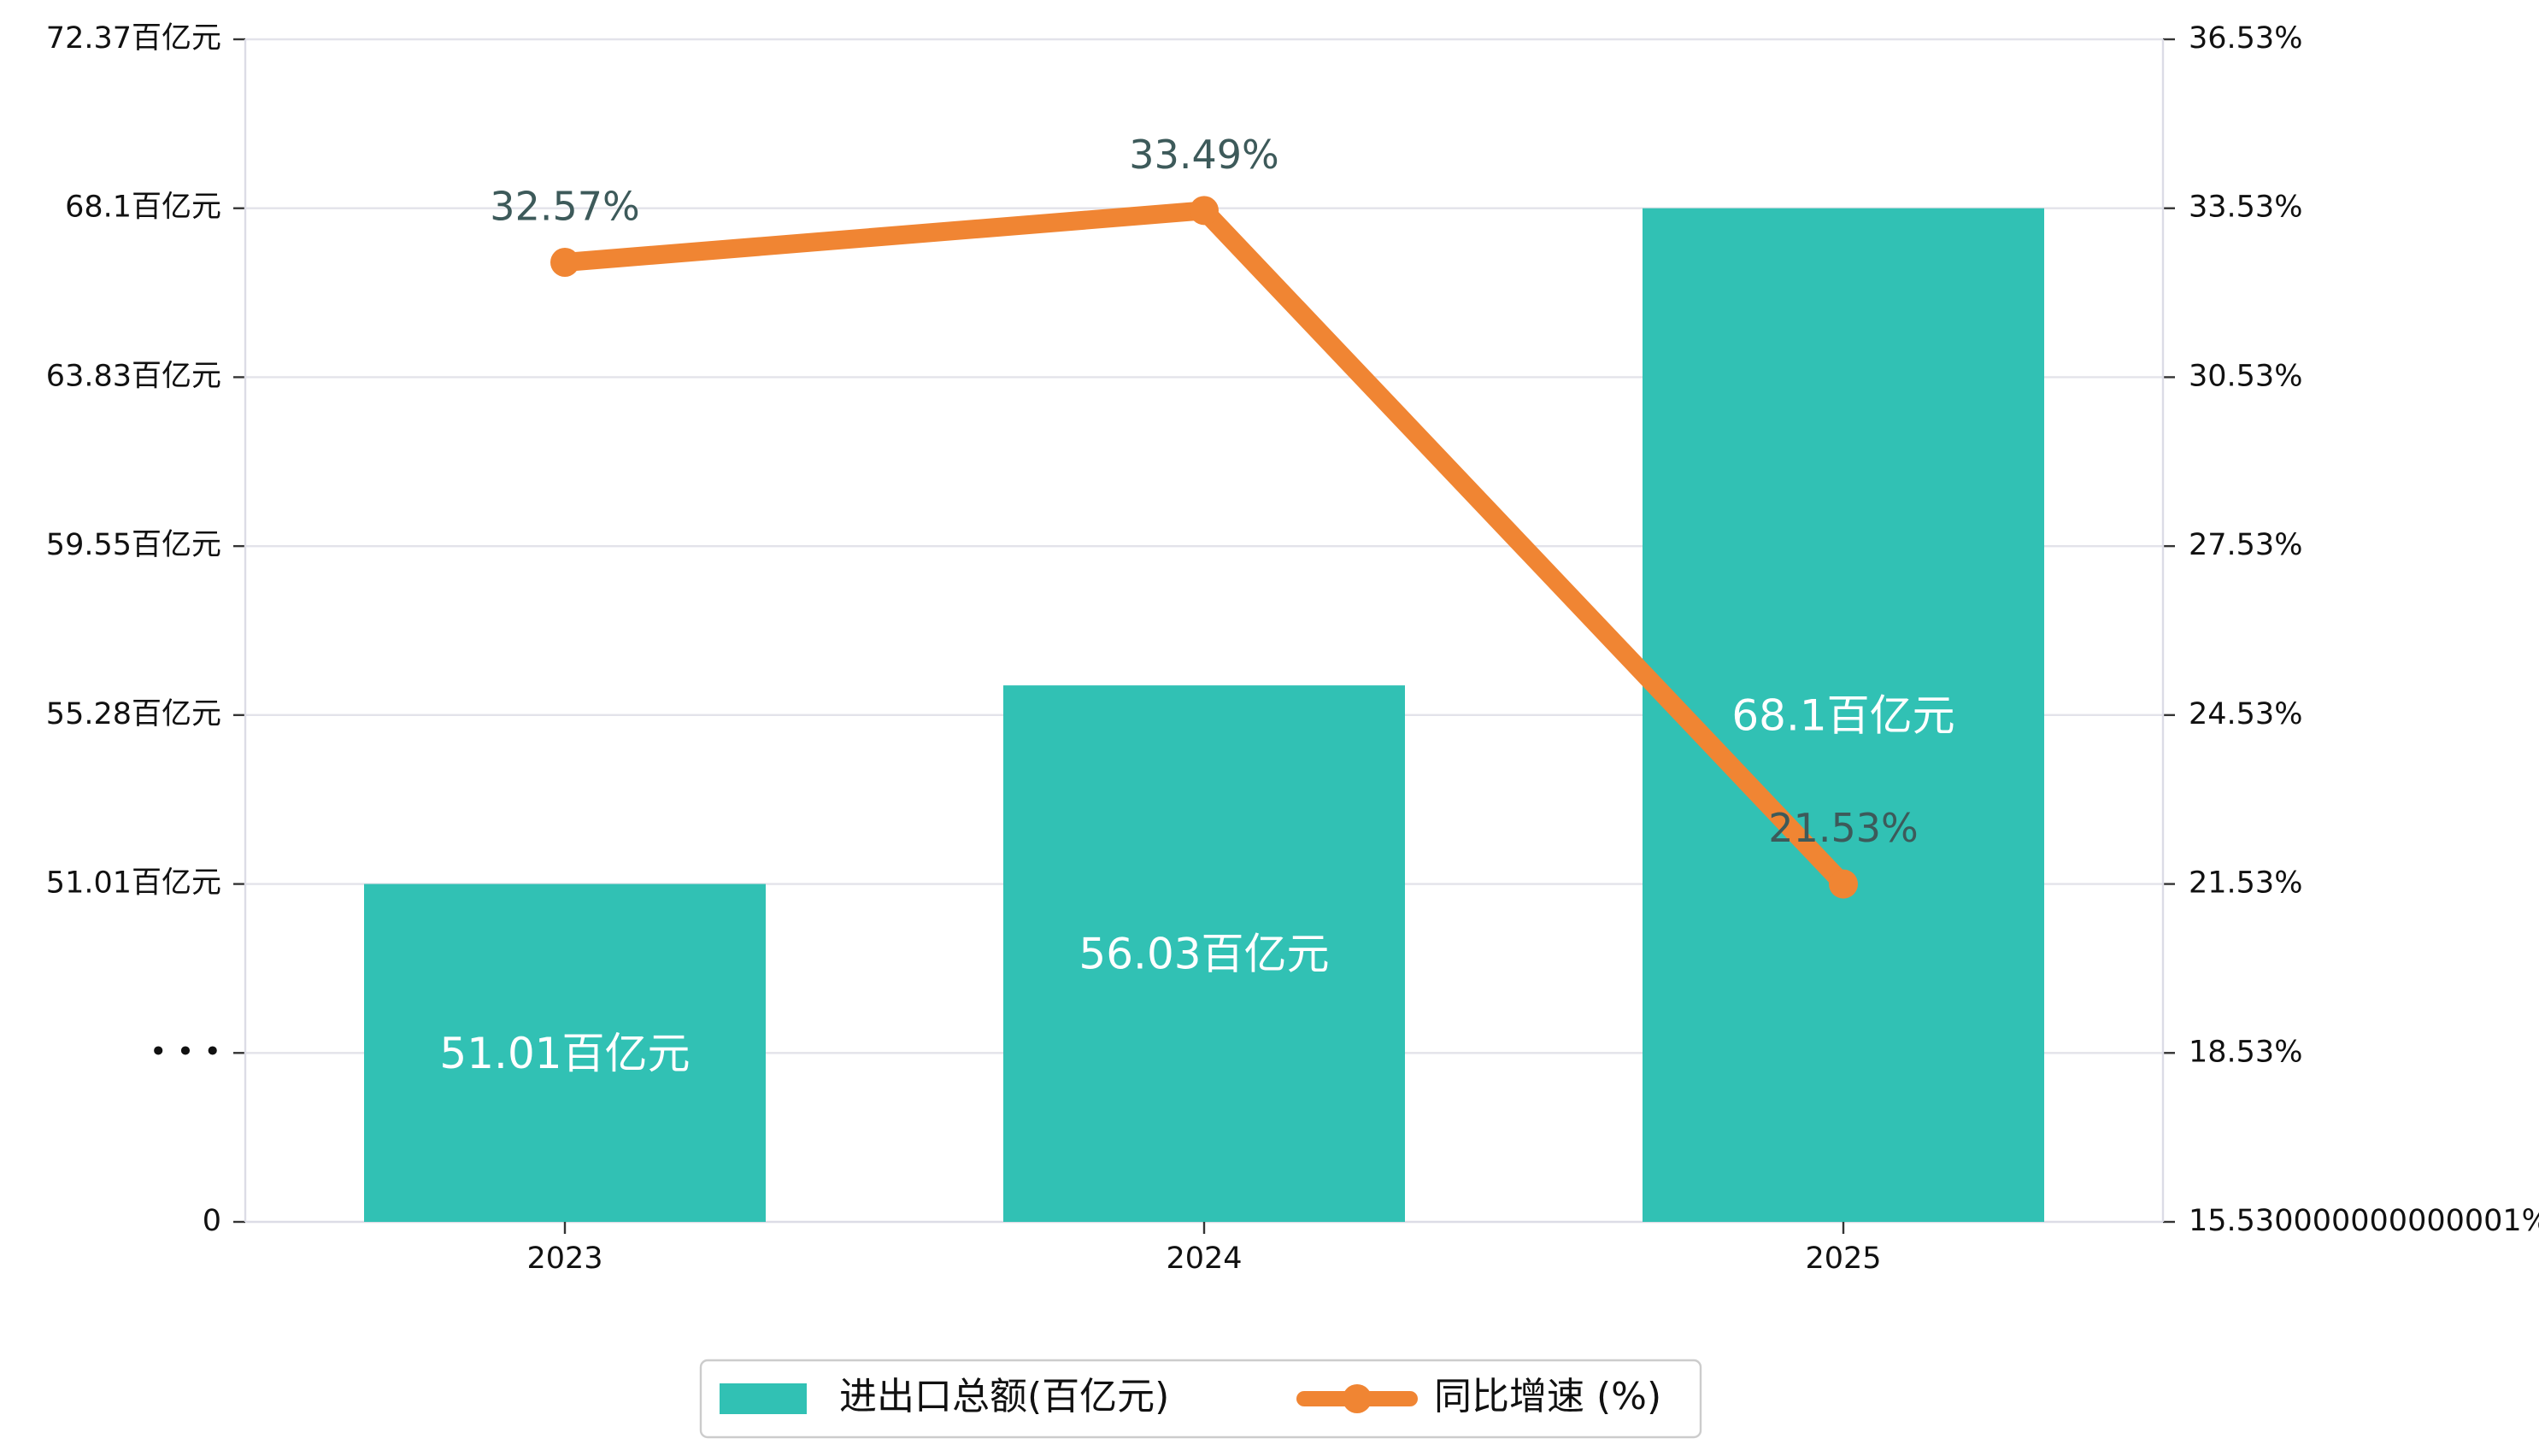 The image size is (2539, 1456). I want to click on legend: 进出口总额(百亿元) 同比增速 (%), so click(1200, 1399).